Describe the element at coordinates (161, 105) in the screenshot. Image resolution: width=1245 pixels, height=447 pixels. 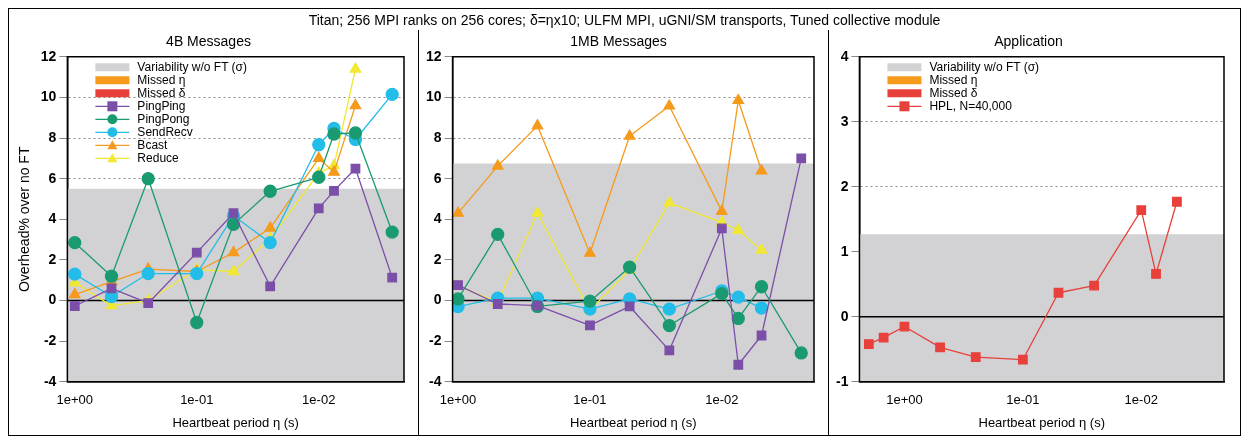
I see `legend-label: PingPing` at that location.